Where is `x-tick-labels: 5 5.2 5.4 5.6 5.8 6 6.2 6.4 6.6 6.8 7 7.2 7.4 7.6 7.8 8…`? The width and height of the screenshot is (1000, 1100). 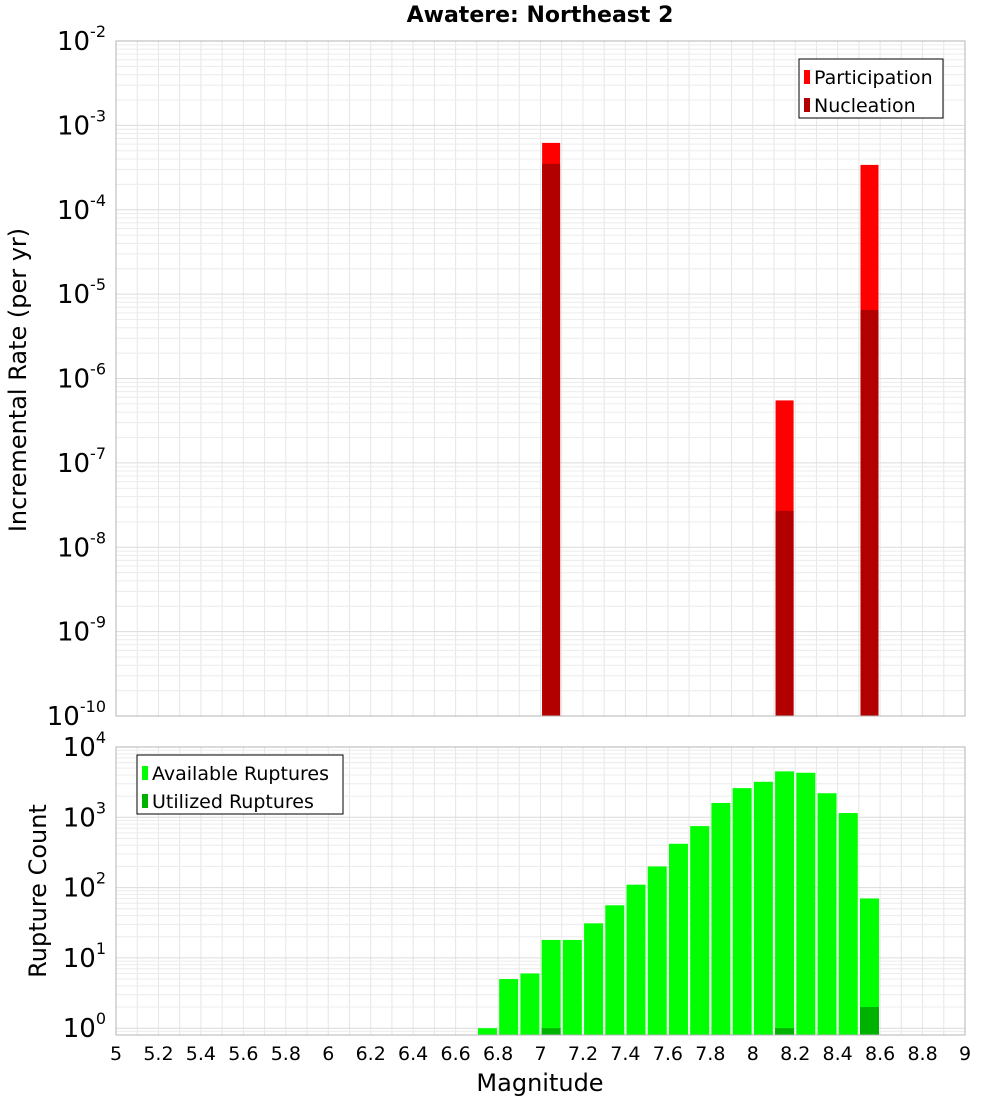
x-tick-labels: 5 5.2 5.4 5.6 5.8 6 6.2 6.4 6.6 6.8 7 7.2 7.4 7.6 7.8 8… is located at coordinates (540, 1054).